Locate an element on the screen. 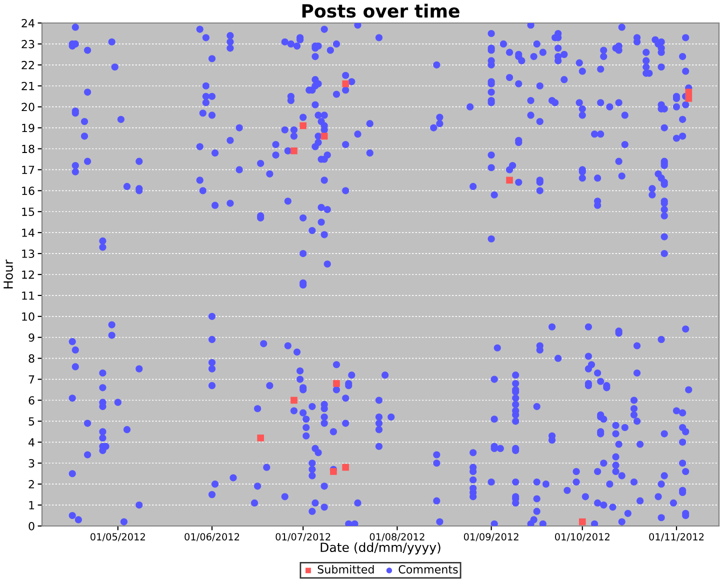  y-tick-label: 24 is located at coordinates (28, 23).